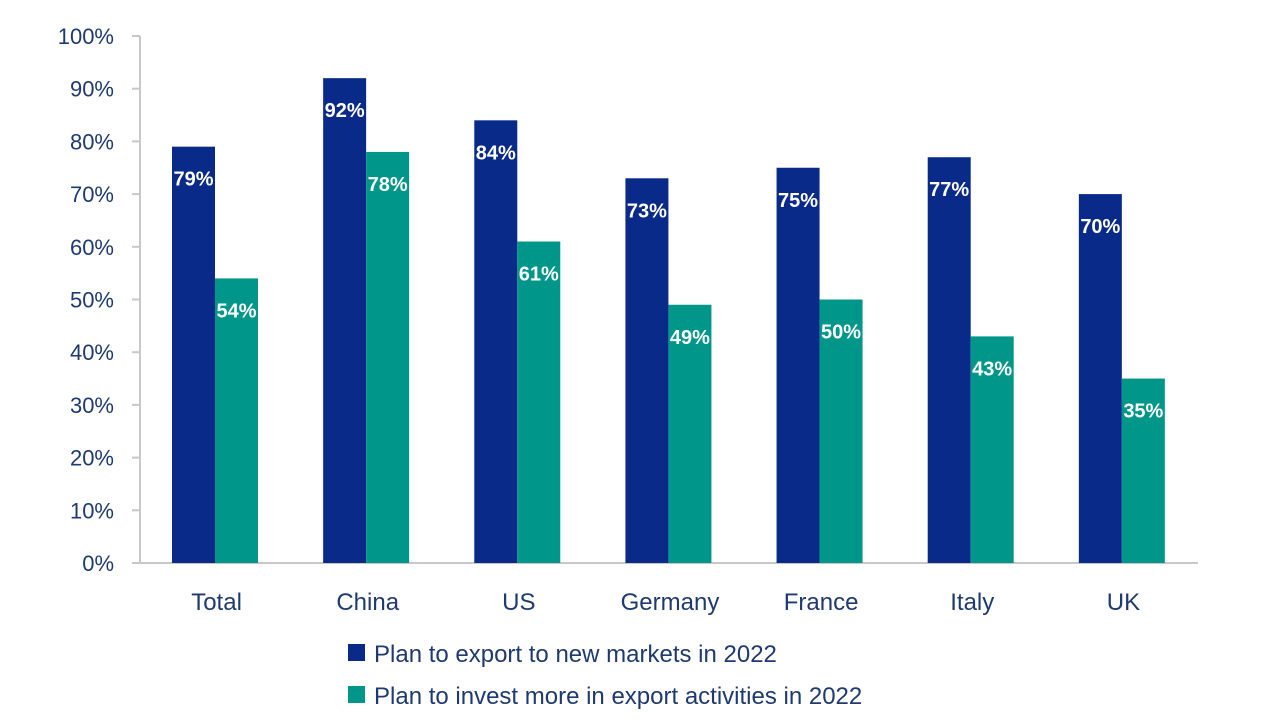 Image resolution: width=1280 pixels, height=720 pixels. Describe the element at coordinates (92, 352) in the screenshot. I see `y-tick-label: 40%` at that location.